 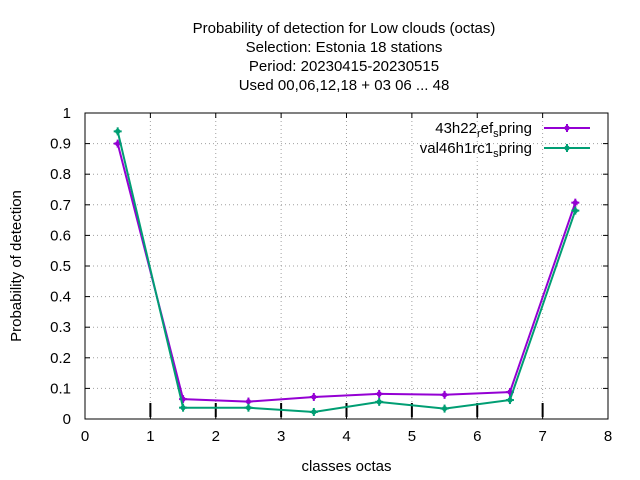 What do you see at coordinates (216, 436) in the screenshot?
I see `x-tick-label: 2` at bounding box center [216, 436].